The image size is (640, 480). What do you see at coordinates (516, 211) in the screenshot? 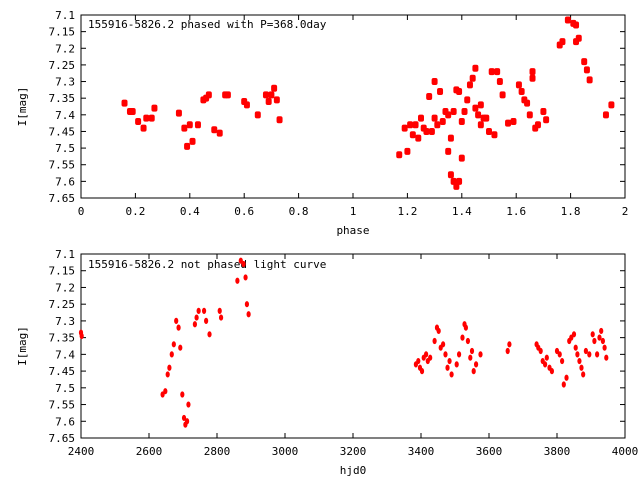
I see `x-tick-label: 1.6` at bounding box center [516, 211].